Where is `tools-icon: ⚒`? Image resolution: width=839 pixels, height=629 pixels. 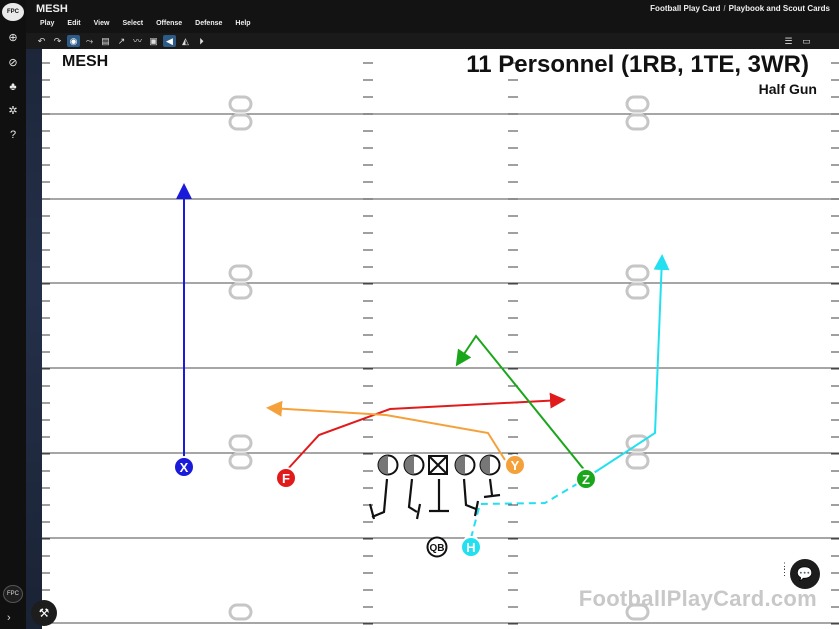
tools-icon: ⚒ is located at coordinates (44, 613).